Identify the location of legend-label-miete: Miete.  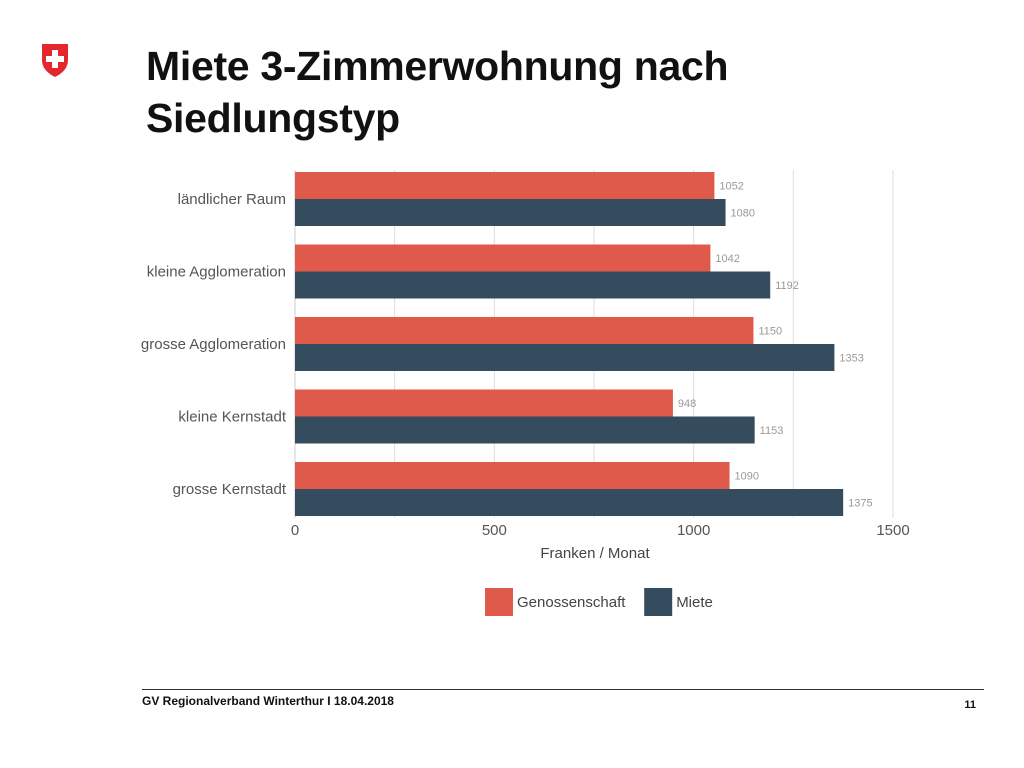
(694, 602).